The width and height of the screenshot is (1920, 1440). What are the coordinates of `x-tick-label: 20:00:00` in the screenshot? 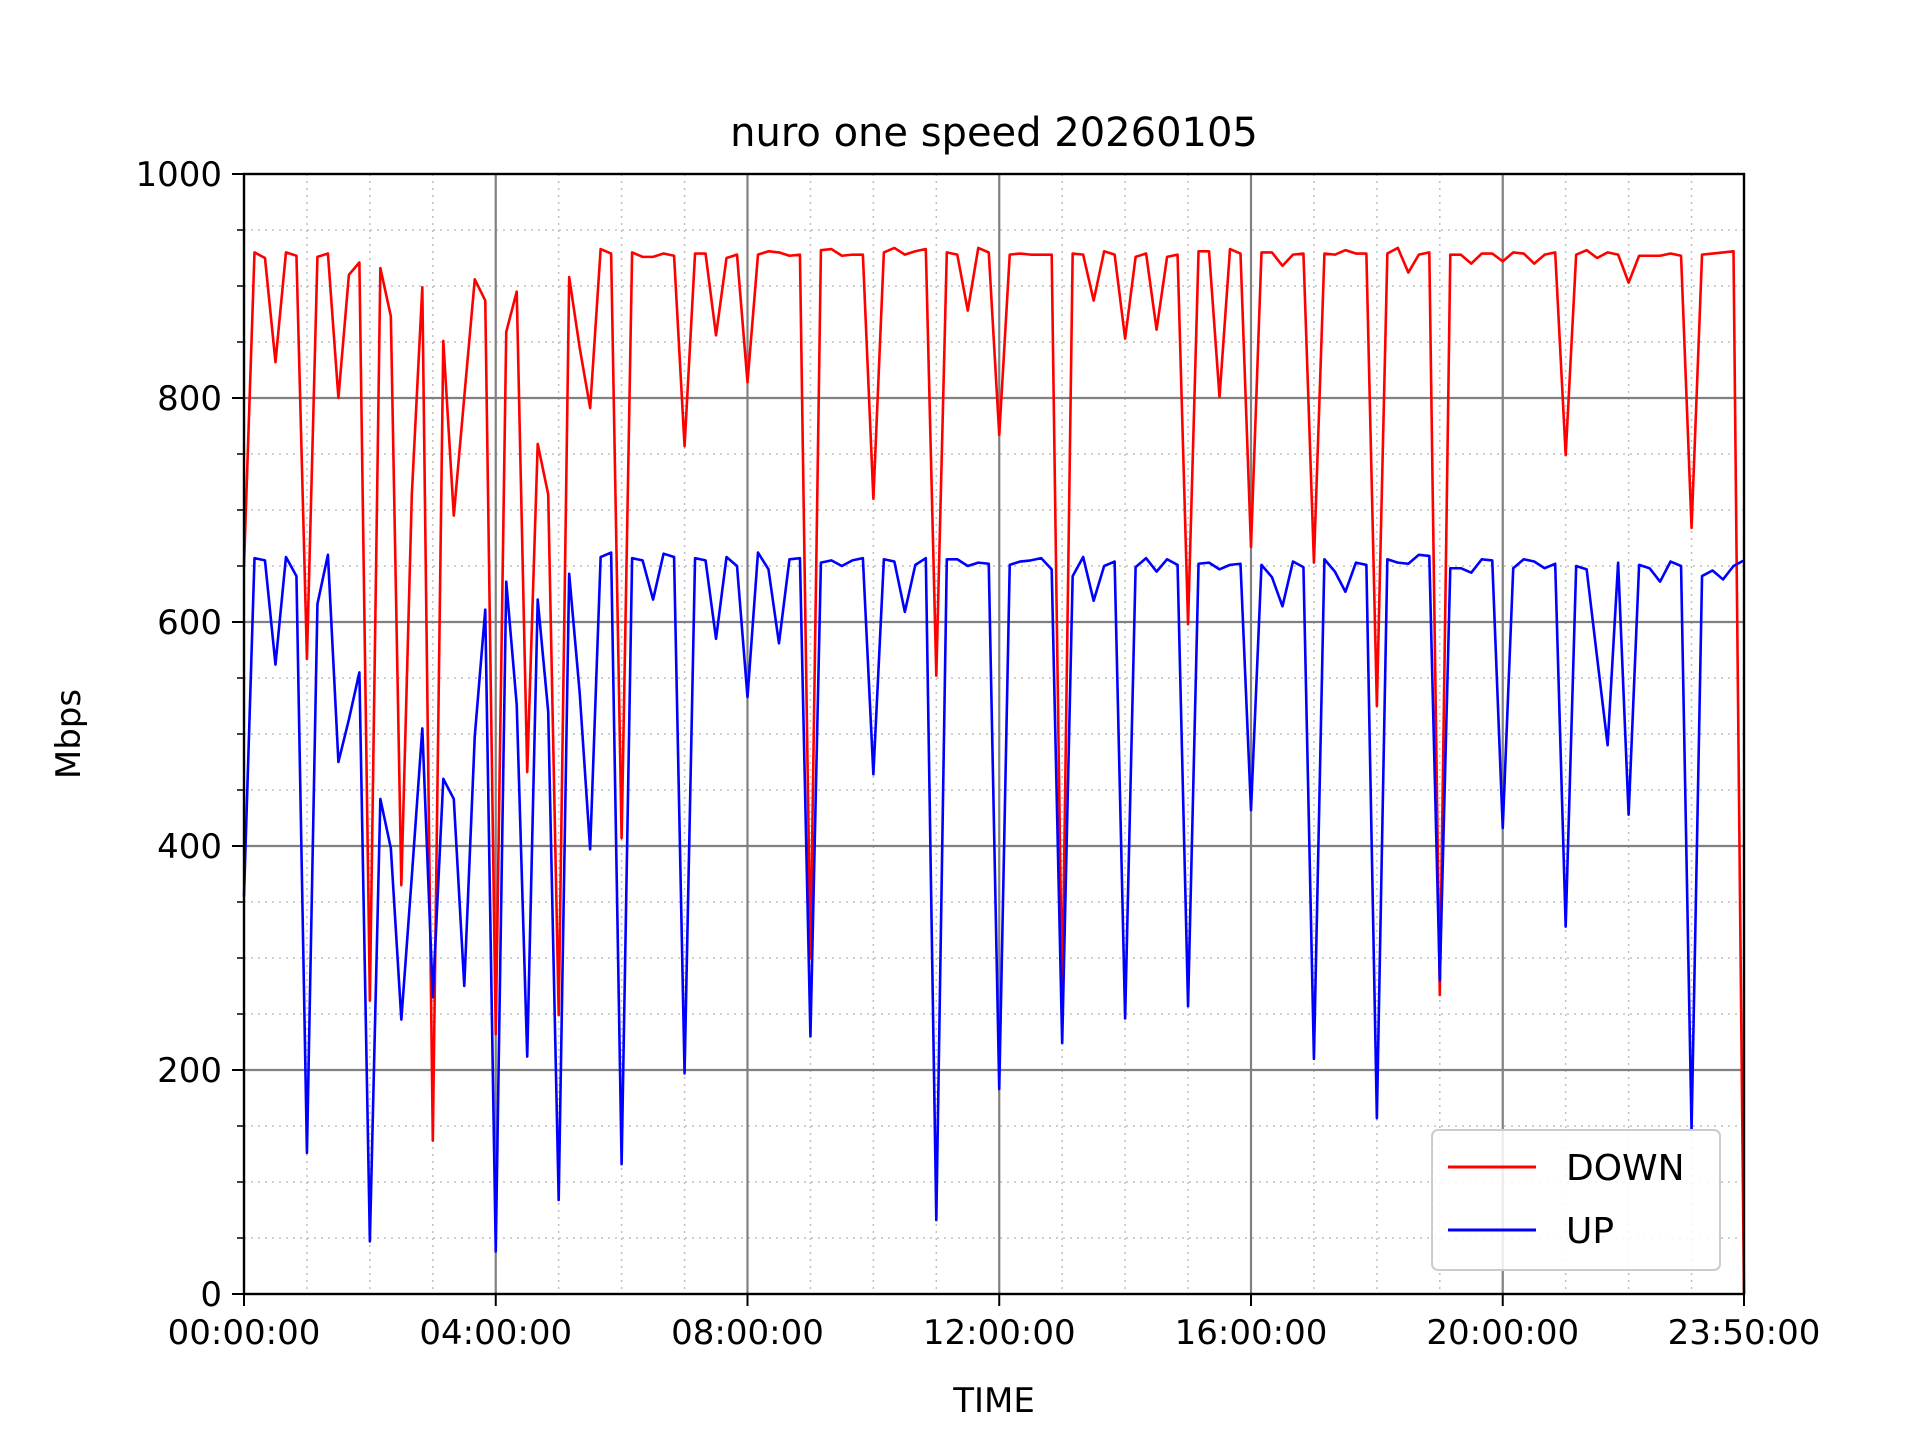 It's located at (1502, 1333).